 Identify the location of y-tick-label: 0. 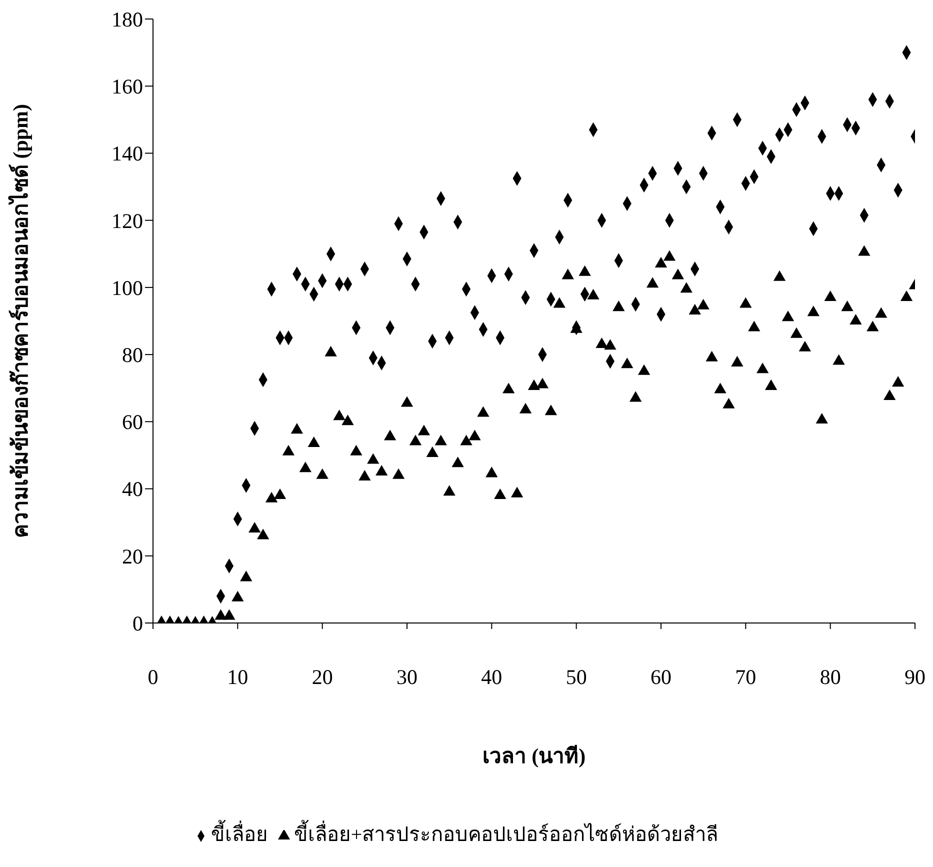
(137, 623).